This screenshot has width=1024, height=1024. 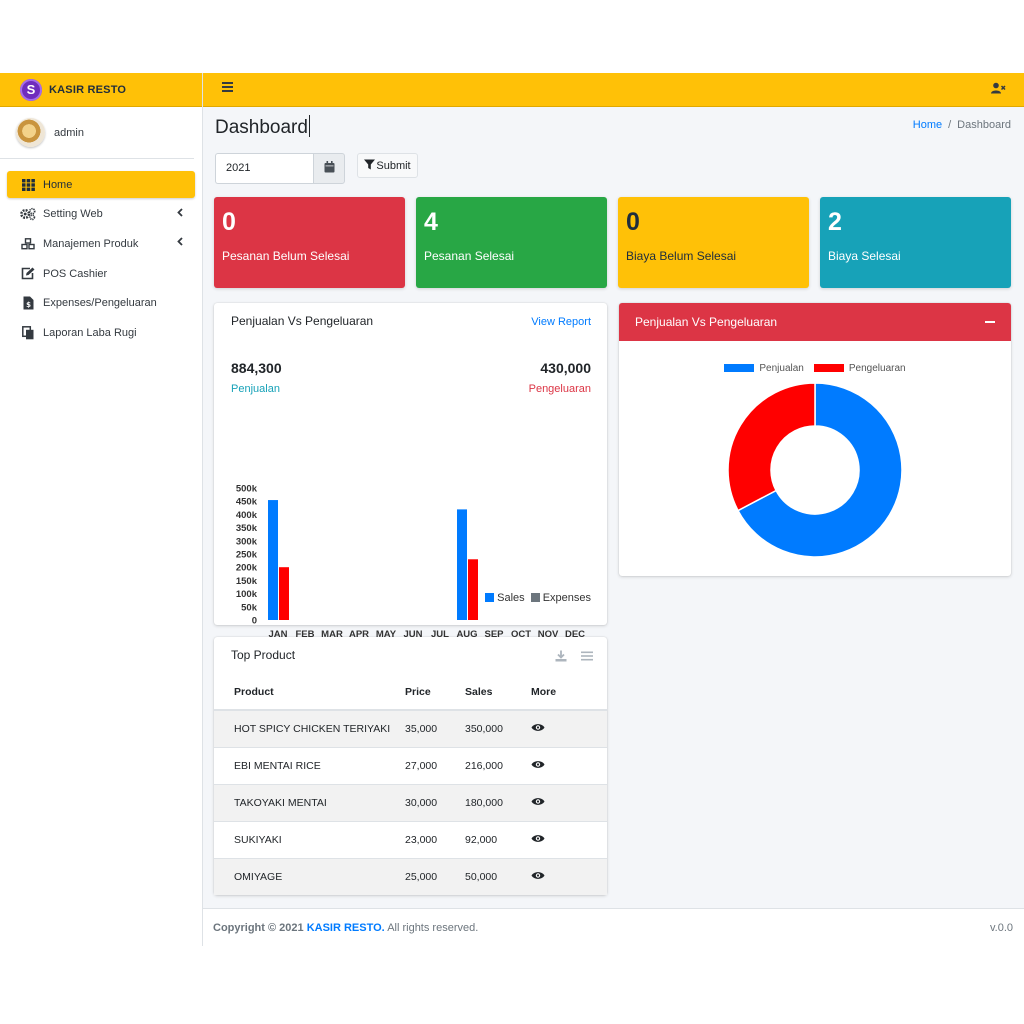 What do you see at coordinates (998, 89) in the screenshot?
I see `user-times-icon` at bounding box center [998, 89].